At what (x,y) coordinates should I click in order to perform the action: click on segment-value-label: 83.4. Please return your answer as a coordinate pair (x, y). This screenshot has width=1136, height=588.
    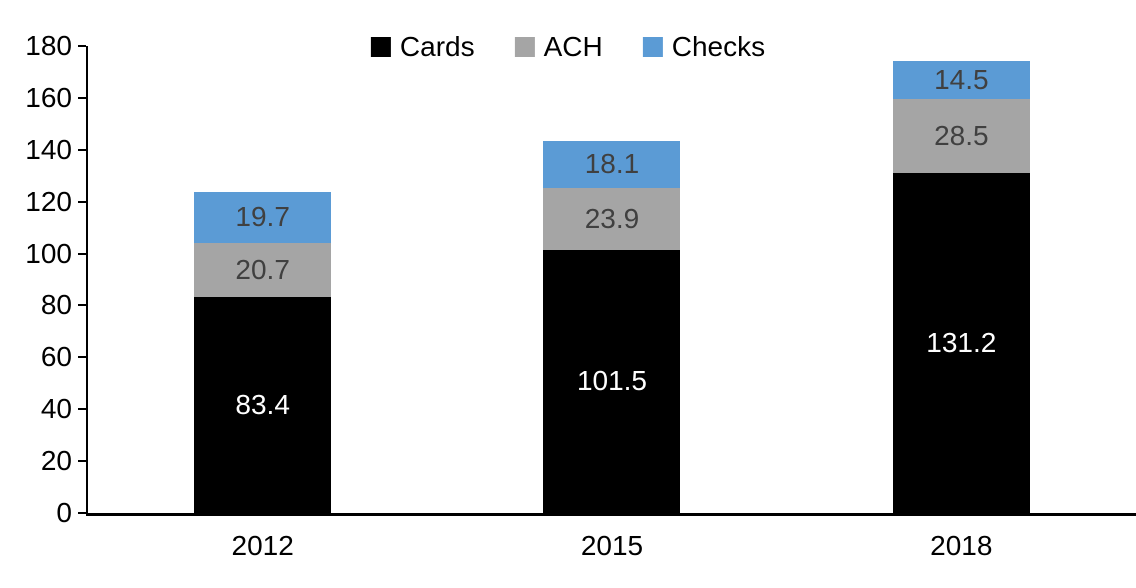
    Looking at the image, I should click on (262, 404).